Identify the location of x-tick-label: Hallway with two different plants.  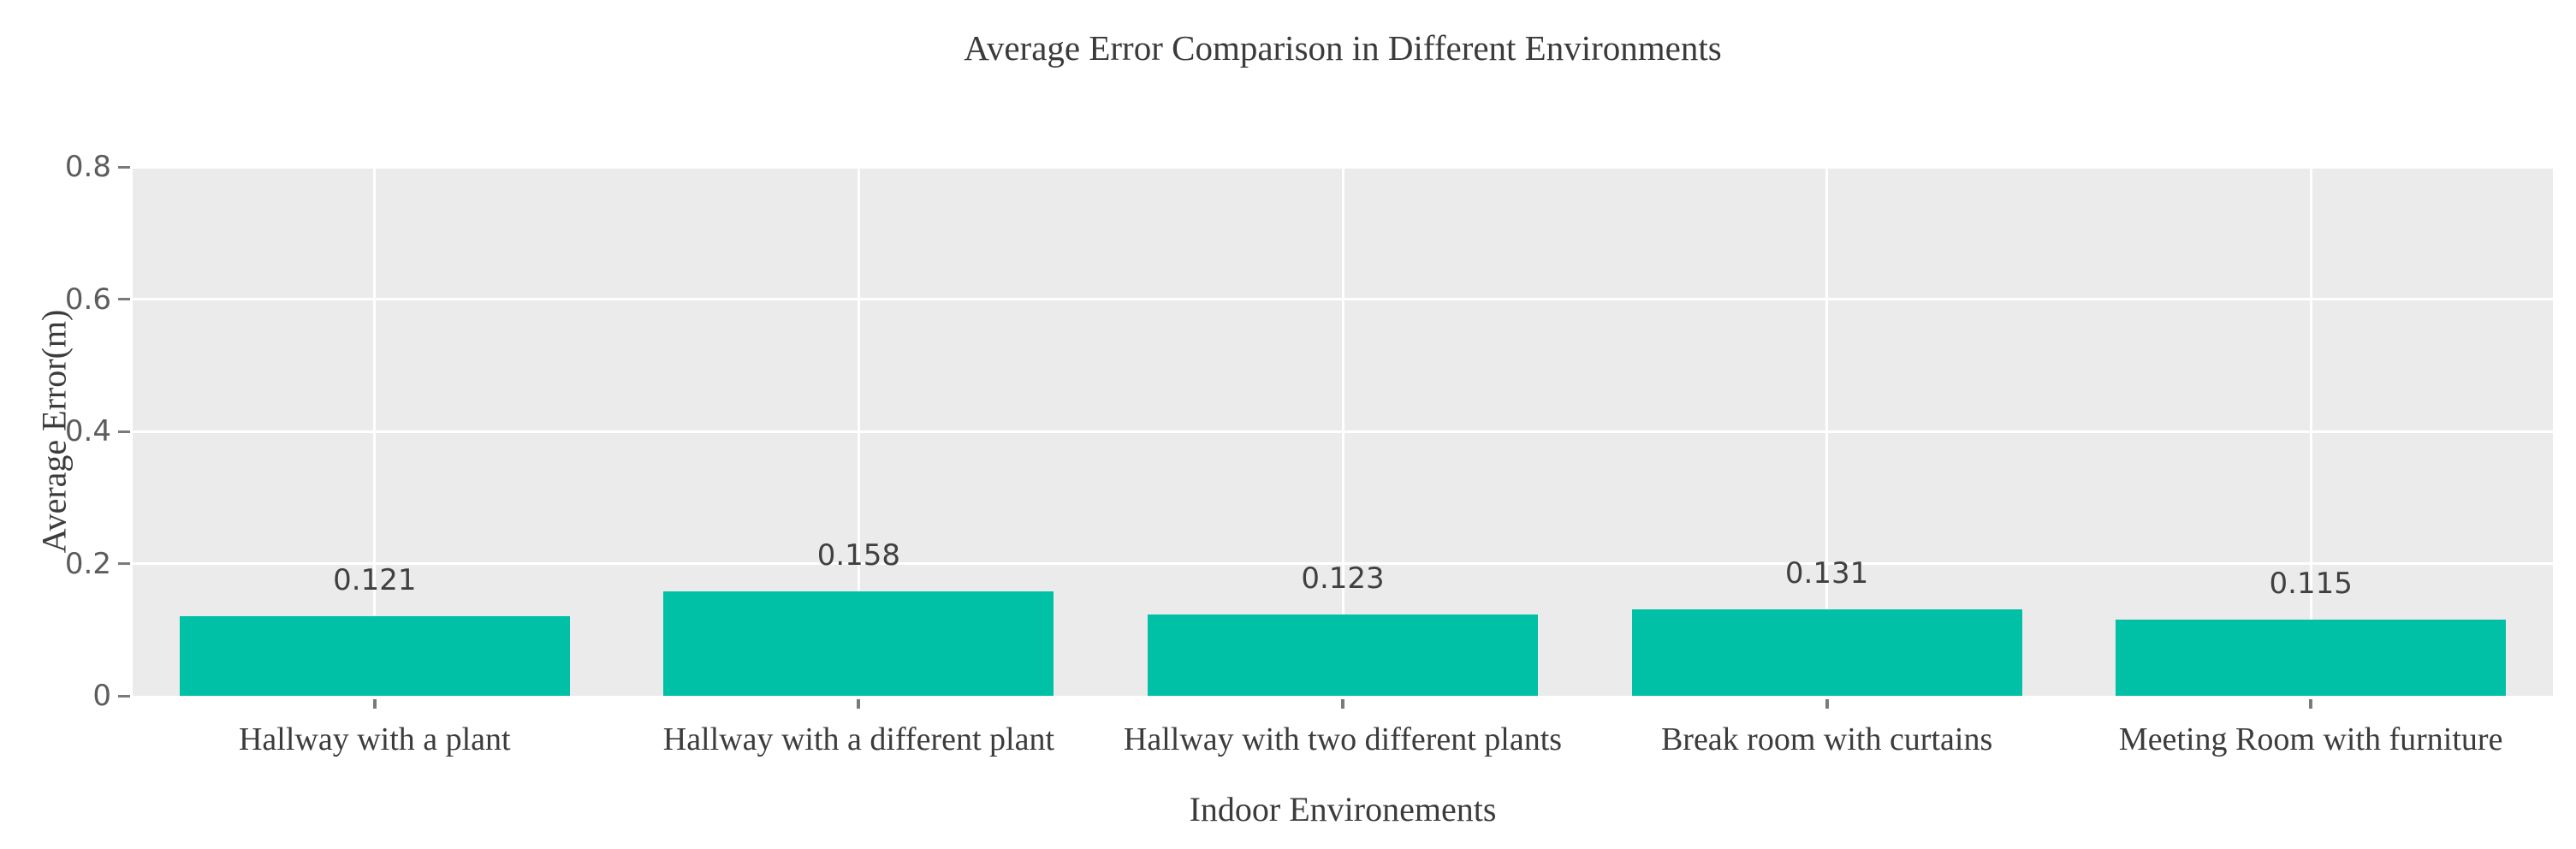
(1343, 739).